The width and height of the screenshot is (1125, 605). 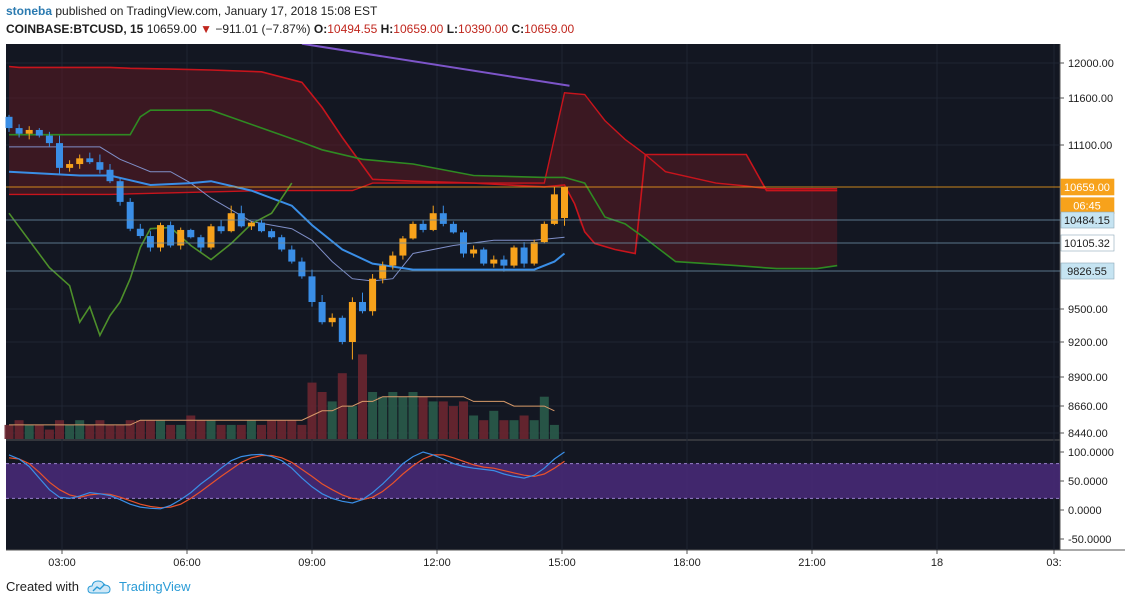 I want to click on last-price: 10659.00, so click(x=171, y=29).